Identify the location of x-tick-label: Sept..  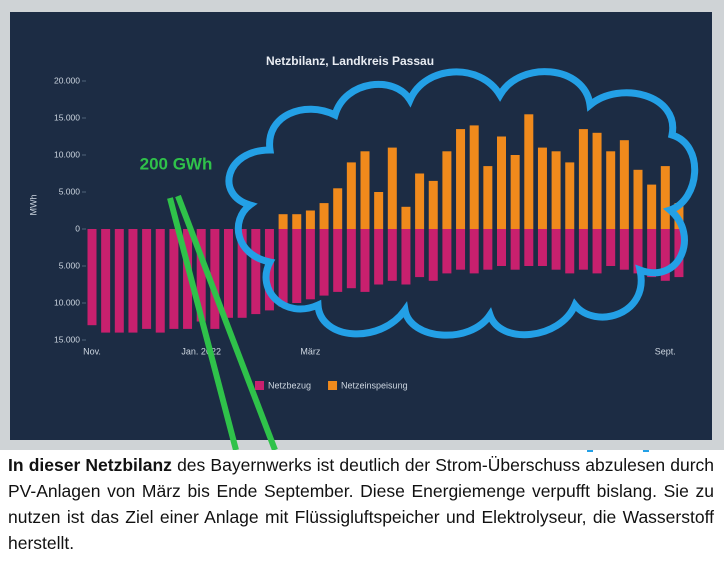
(665, 351).